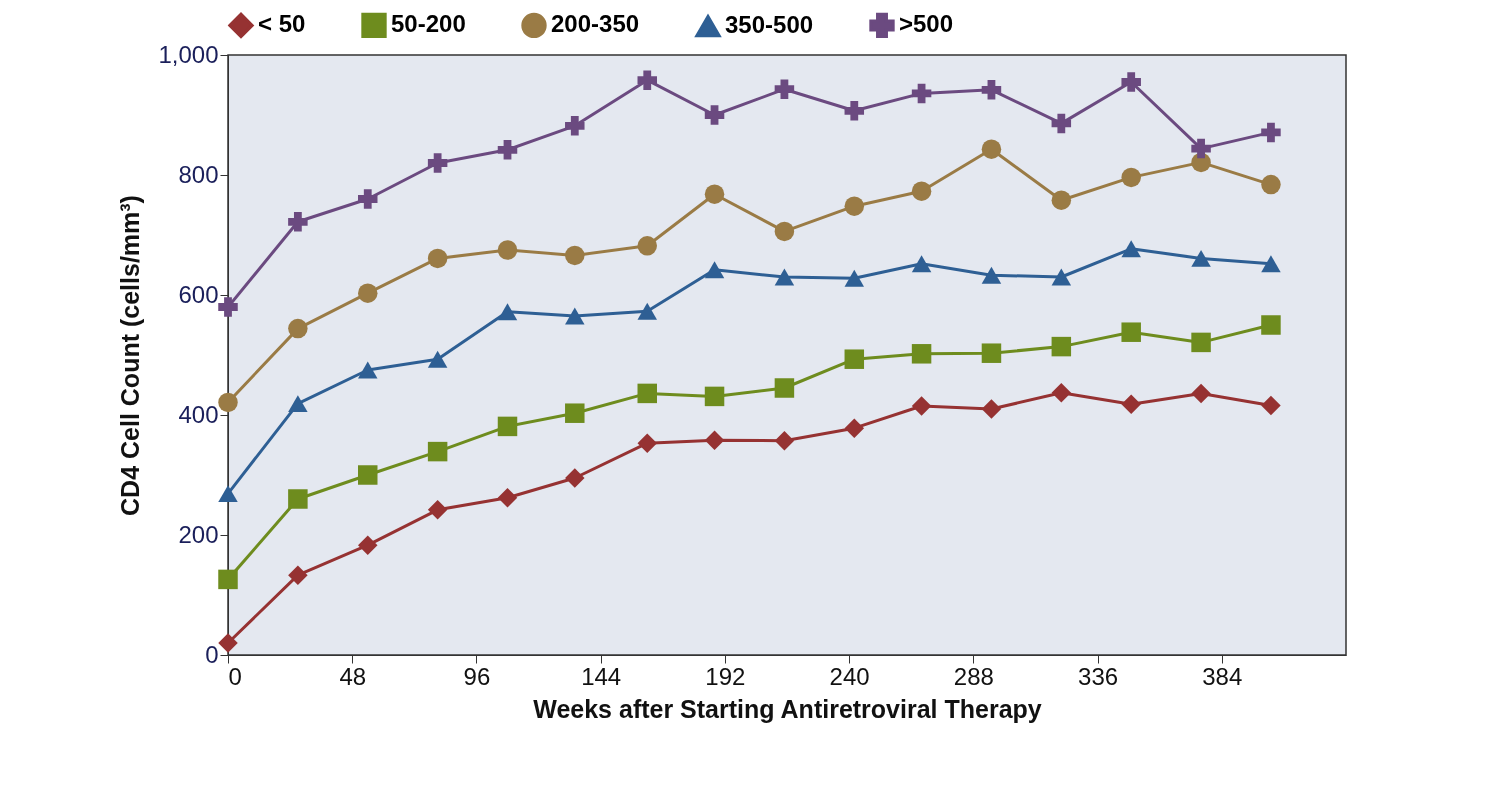  I want to click on x-tick-label: 192, so click(725, 676).